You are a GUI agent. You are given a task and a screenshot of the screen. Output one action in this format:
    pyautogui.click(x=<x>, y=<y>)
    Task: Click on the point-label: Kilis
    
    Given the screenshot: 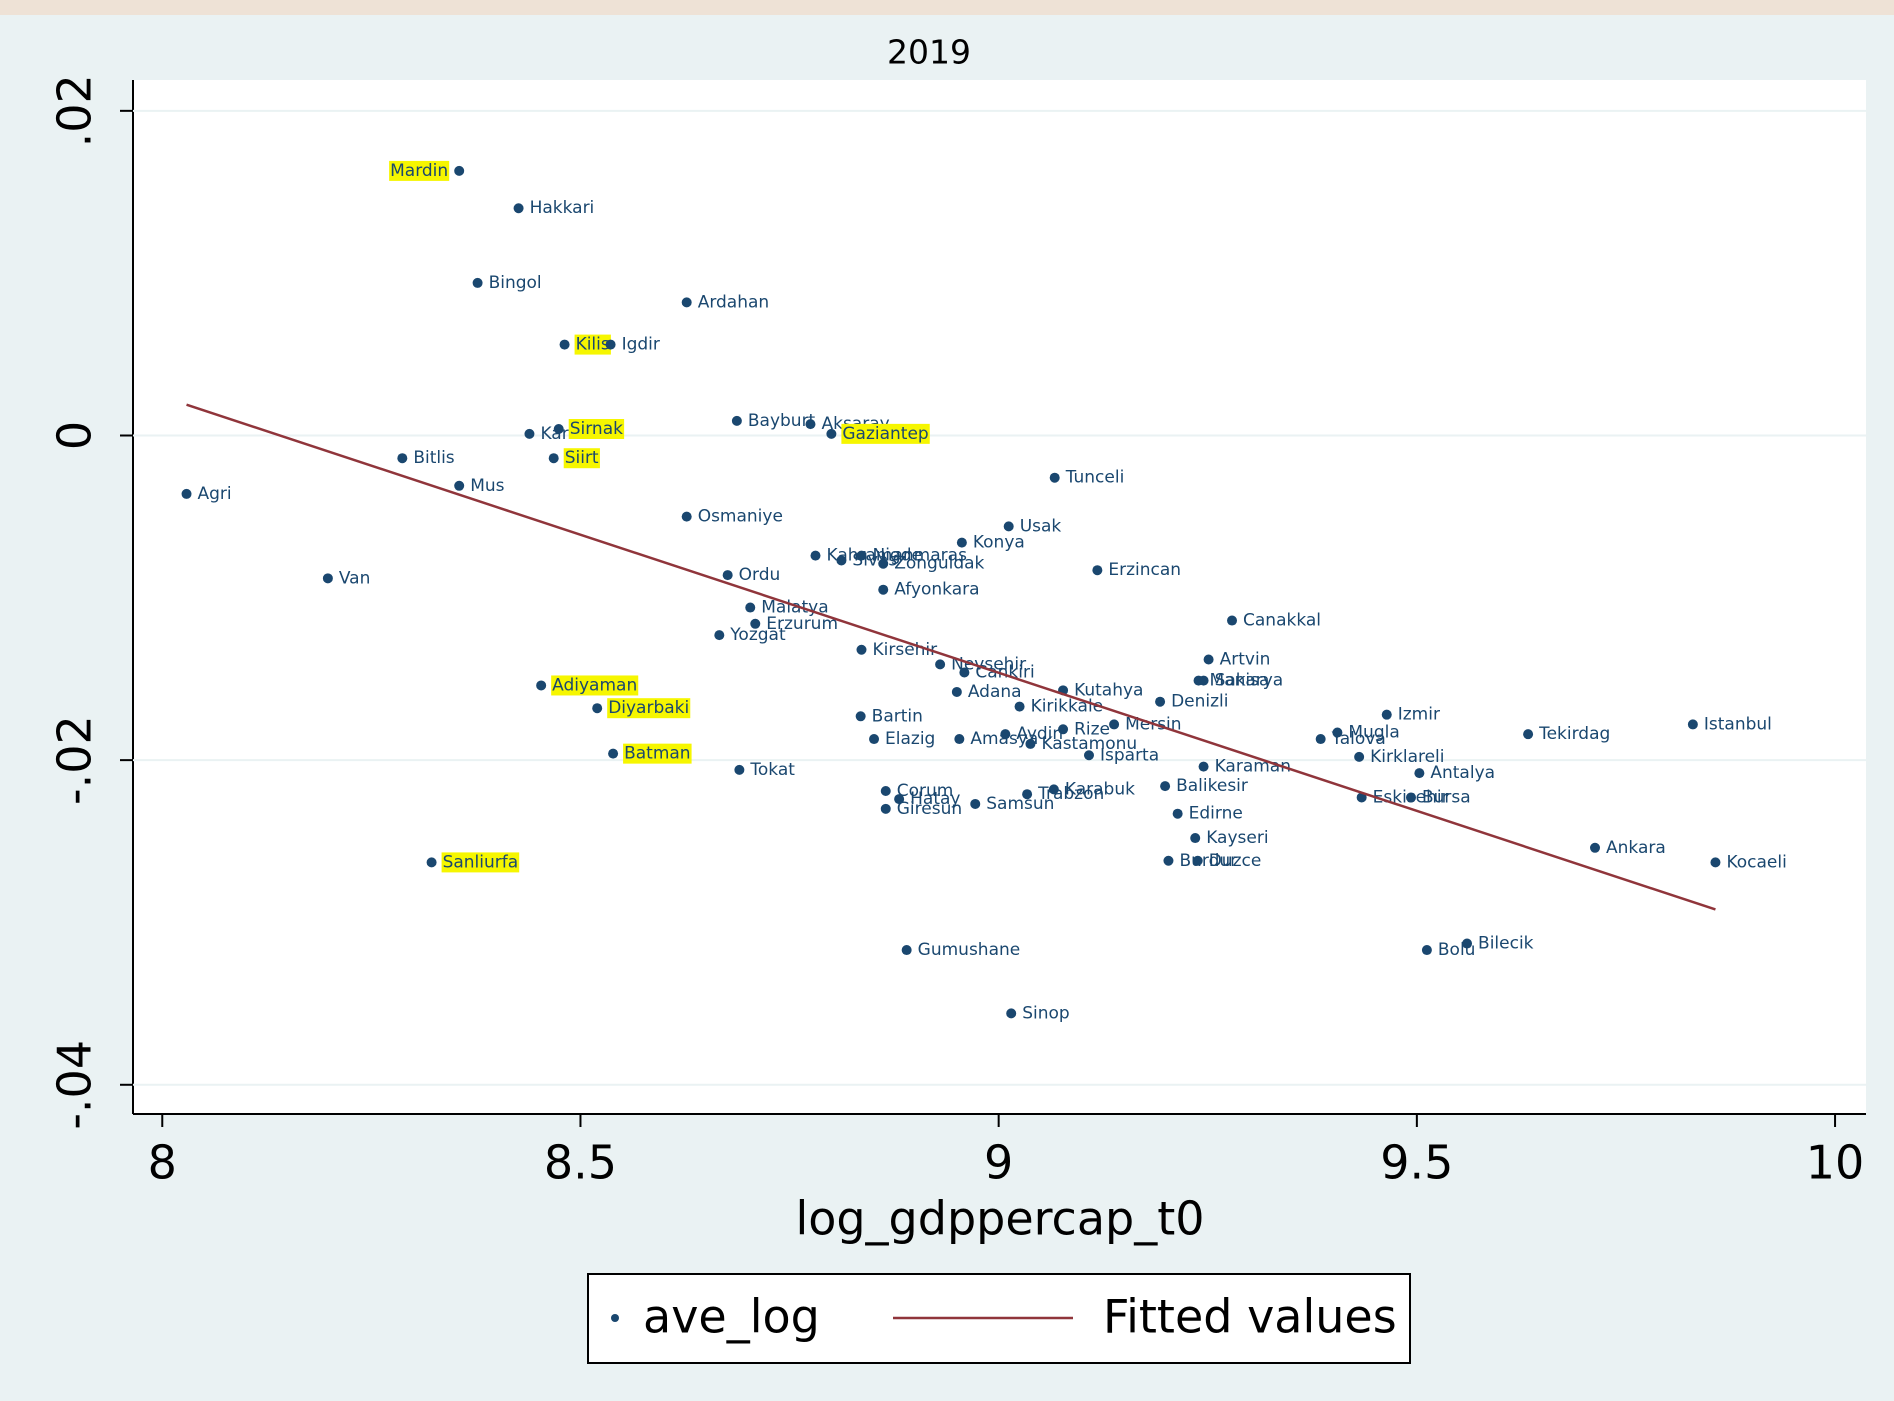 What is the action you would take?
    pyautogui.click(x=593, y=345)
    